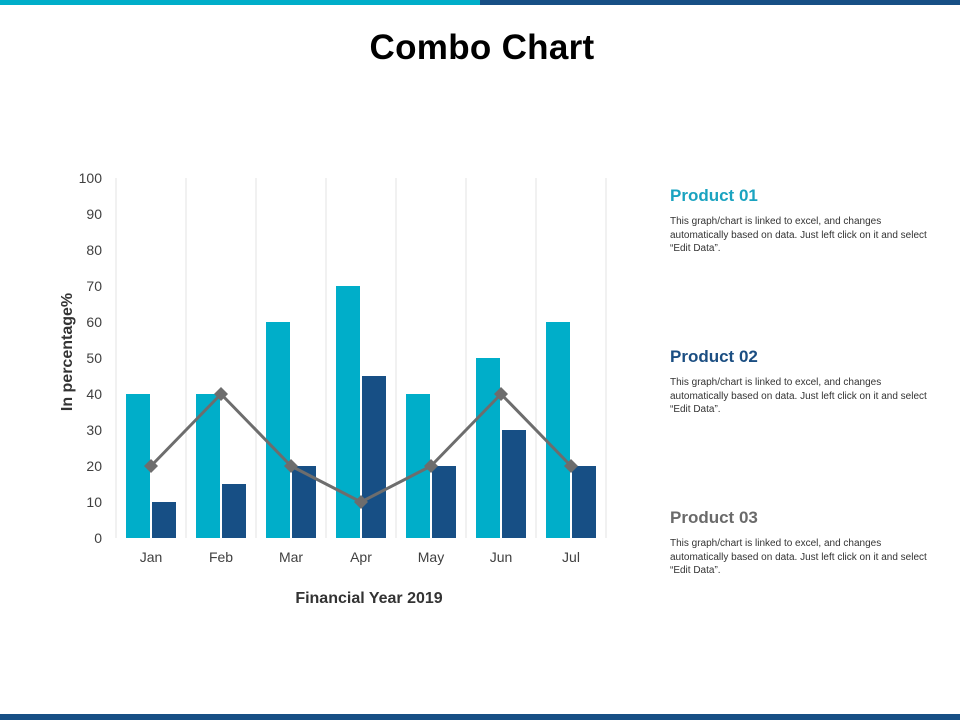 The image size is (960, 720). I want to click on marker-diamond-may, so click(431, 466).